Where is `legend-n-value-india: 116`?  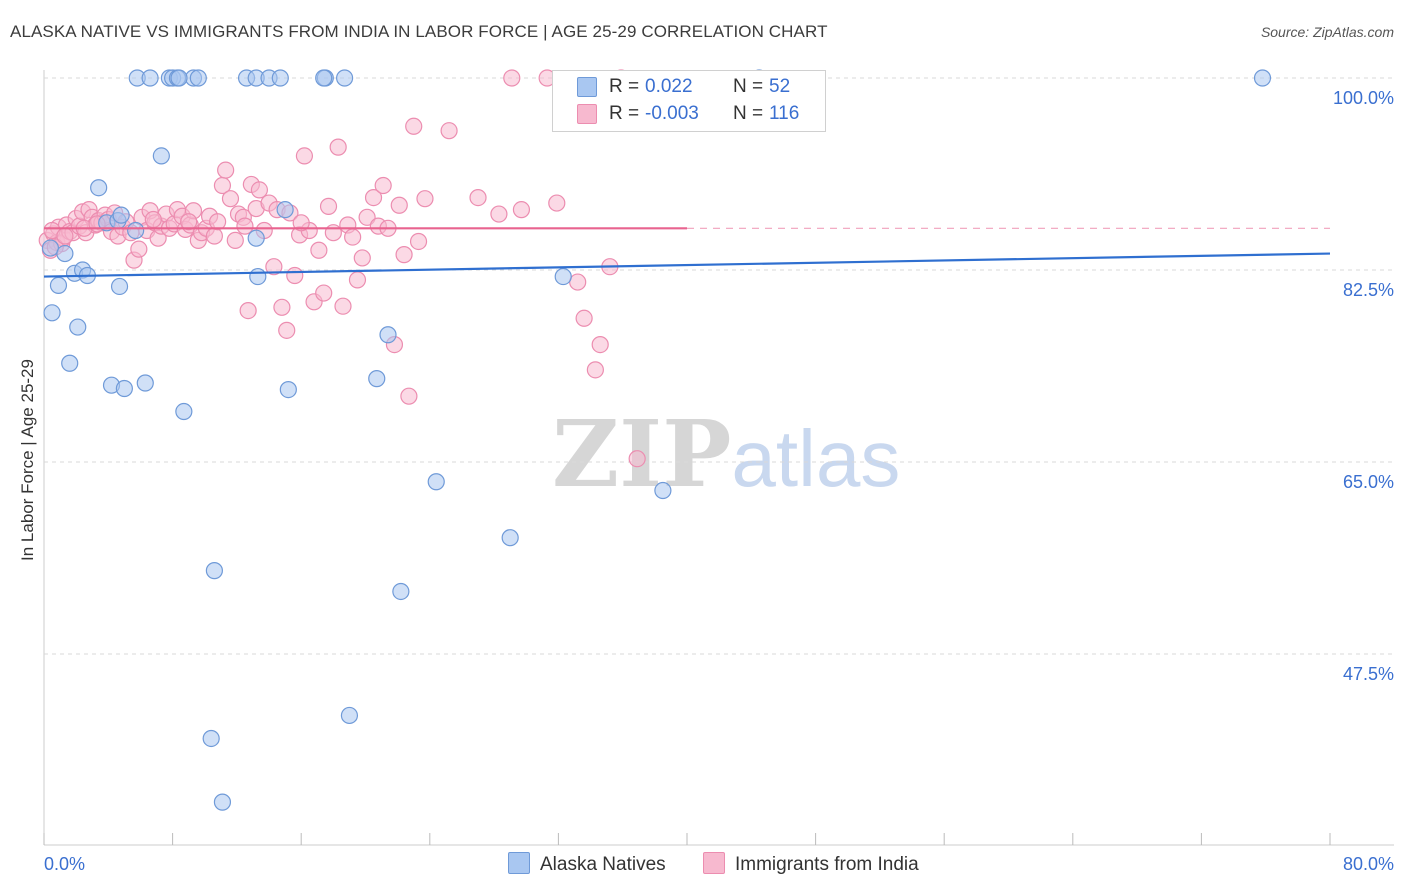 legend-n-value-india: 116 is located at coordinates (784, 113).